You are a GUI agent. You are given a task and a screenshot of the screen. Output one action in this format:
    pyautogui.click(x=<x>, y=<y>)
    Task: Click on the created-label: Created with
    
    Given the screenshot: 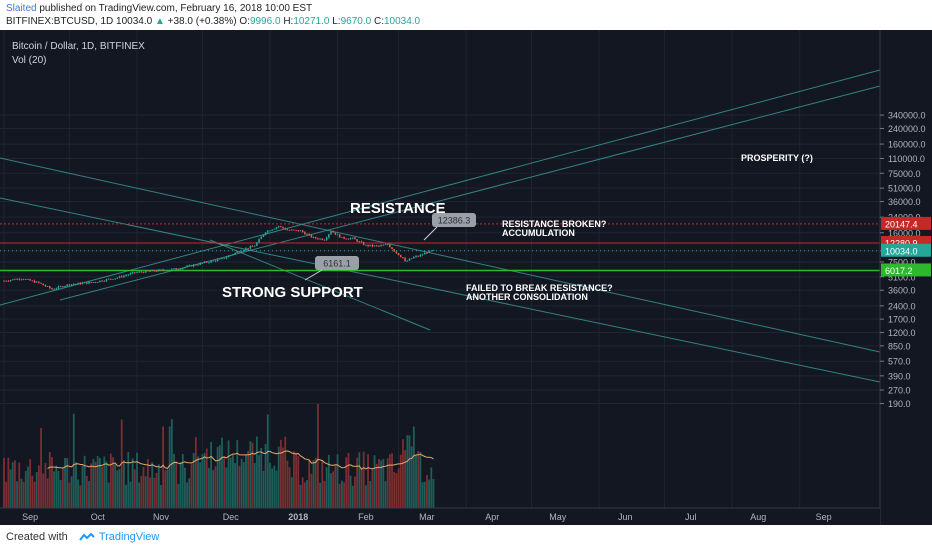 What is the action you would take?
    pyautogui.click(x=37, y=537)
    